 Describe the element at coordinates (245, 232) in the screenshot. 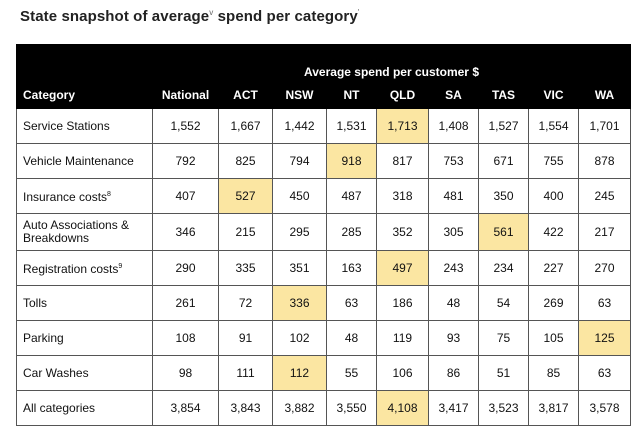

I see `cell-act: 215` at that location.